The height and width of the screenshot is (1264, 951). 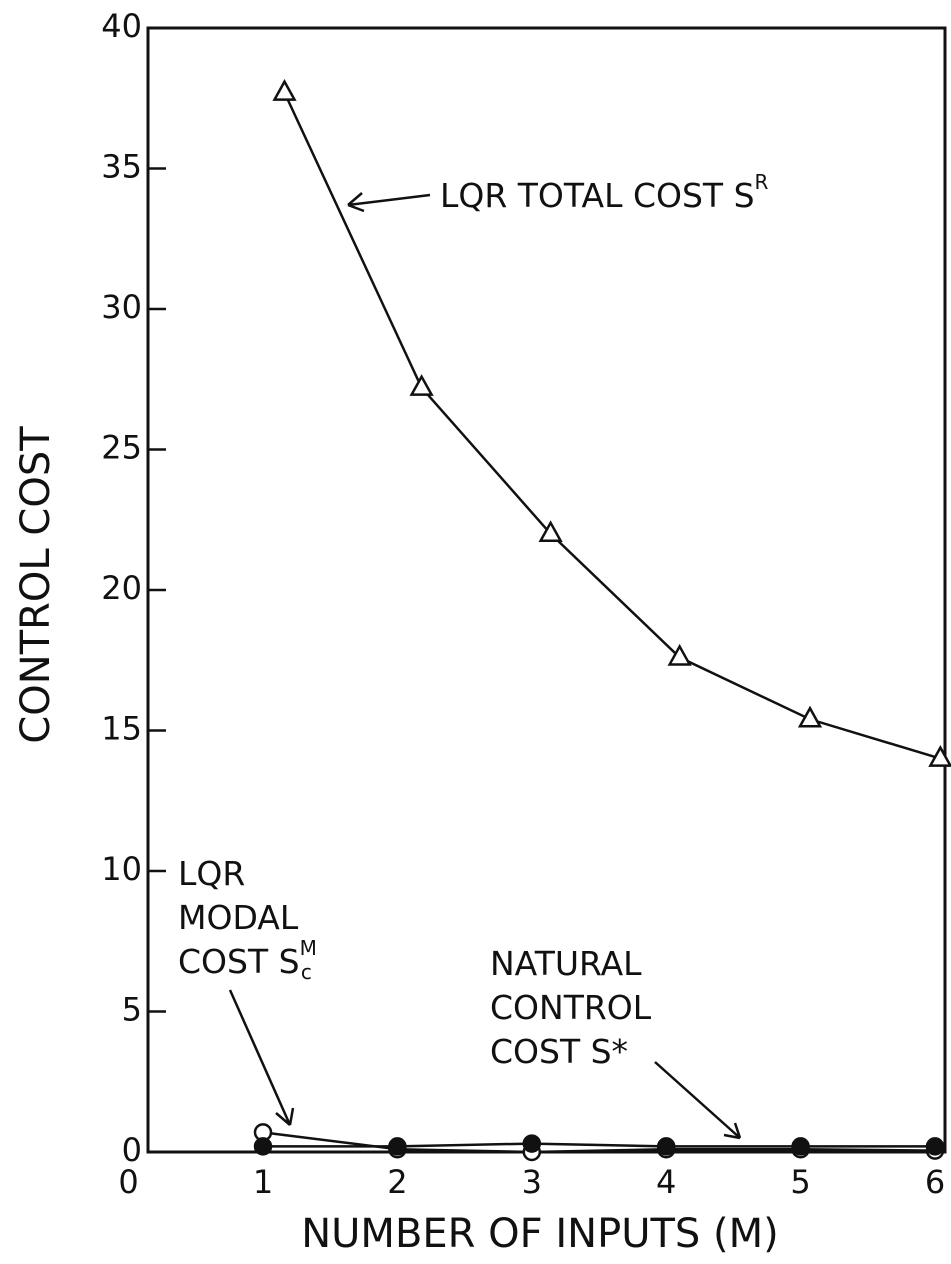 What do you see at coordinates (308, 948) in the screenshot?
I see `annotation-sup: M` at bounding box center [308, 948].